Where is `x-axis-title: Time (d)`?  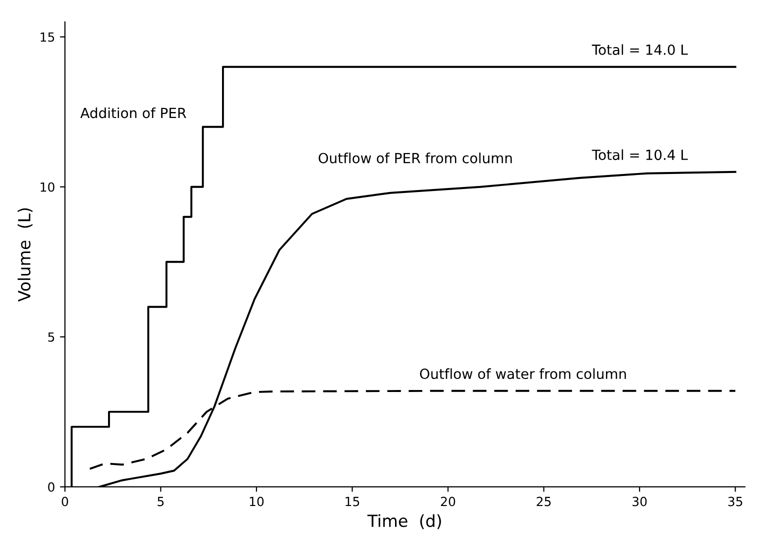
x-axis-title: Time (d) is located at coordinates (404, 522).